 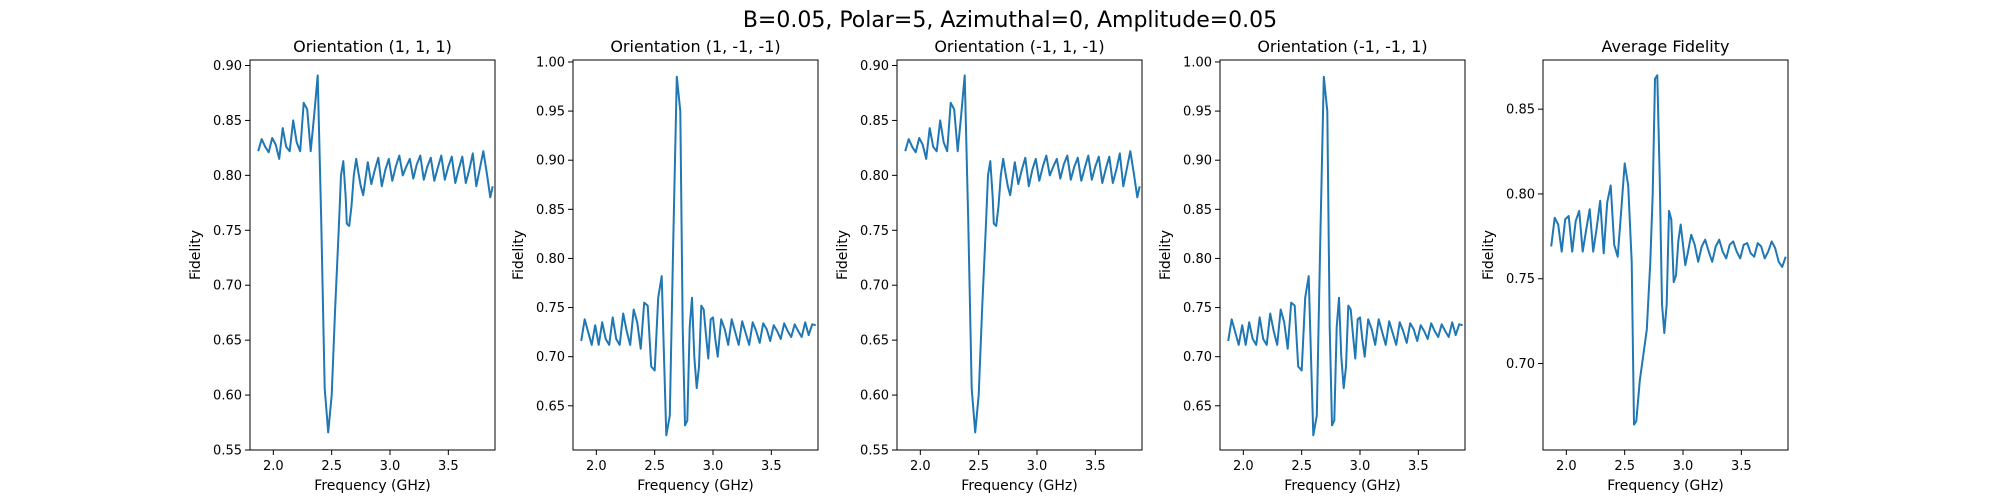 I want to click on panel-title: Orientation (1, -1, -1), so click(x=695, y=46).